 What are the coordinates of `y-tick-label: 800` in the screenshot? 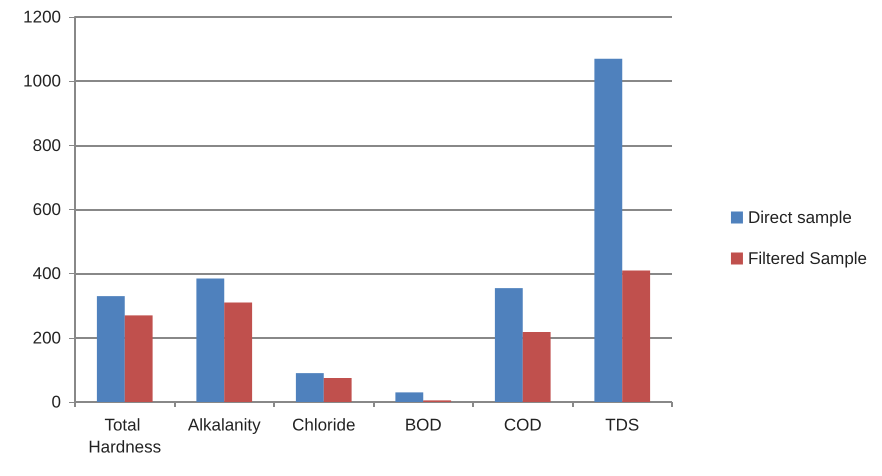 It's located at (46, 145).